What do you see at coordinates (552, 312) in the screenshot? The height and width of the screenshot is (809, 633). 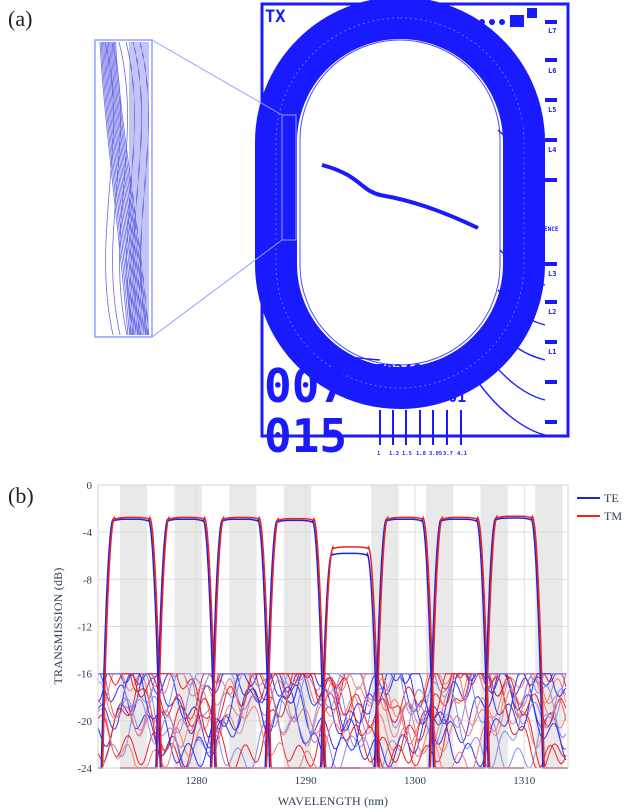 I see `port-label: L2` at bounding box center [552, 312].